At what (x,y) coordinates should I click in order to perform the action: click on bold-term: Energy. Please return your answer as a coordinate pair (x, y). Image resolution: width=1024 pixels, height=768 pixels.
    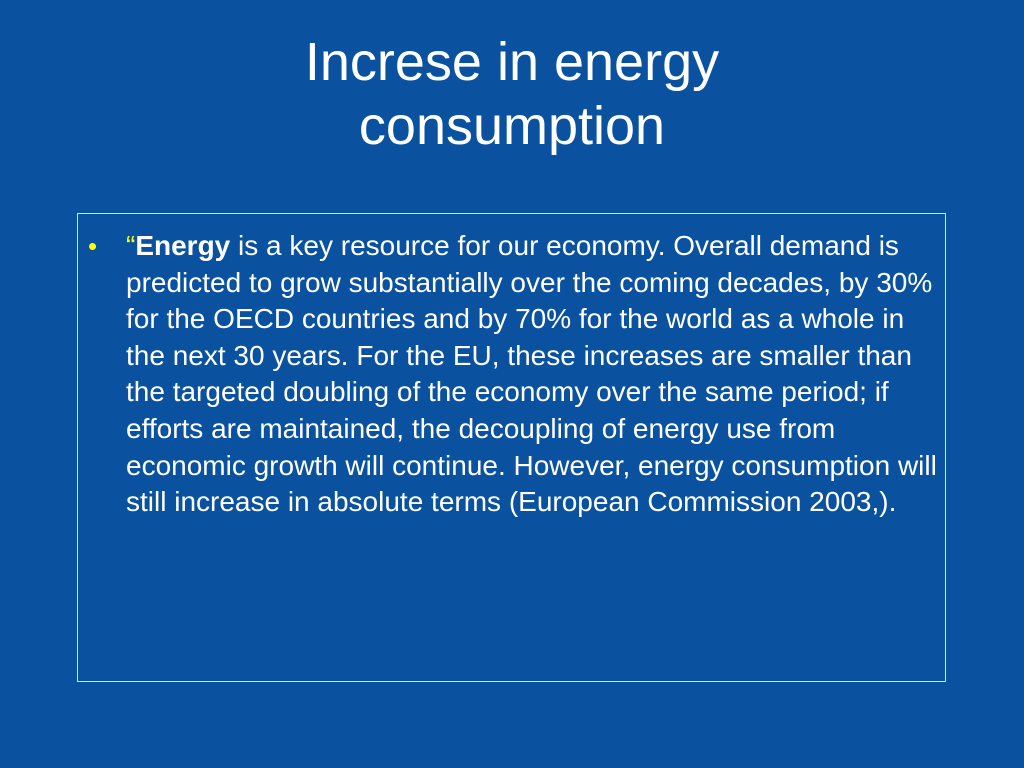
    Looking at the image, I should click on (183, 245).